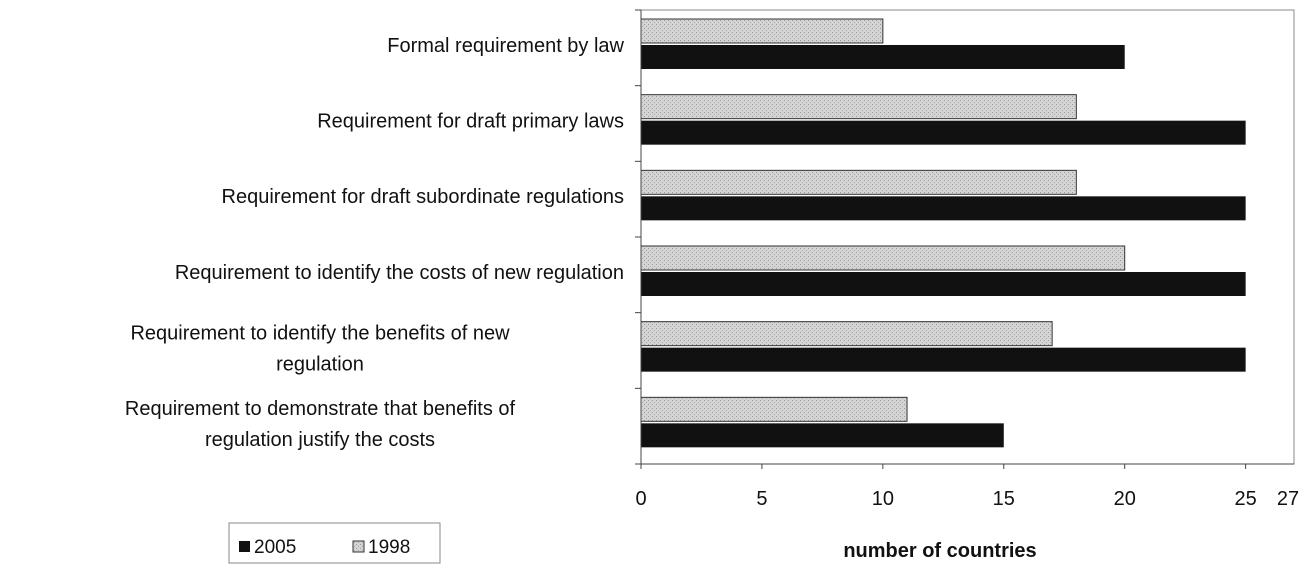 The height and width of the screenshot is (565, 1309). I want to click on legend-swatch-2005, so click(244, 546).